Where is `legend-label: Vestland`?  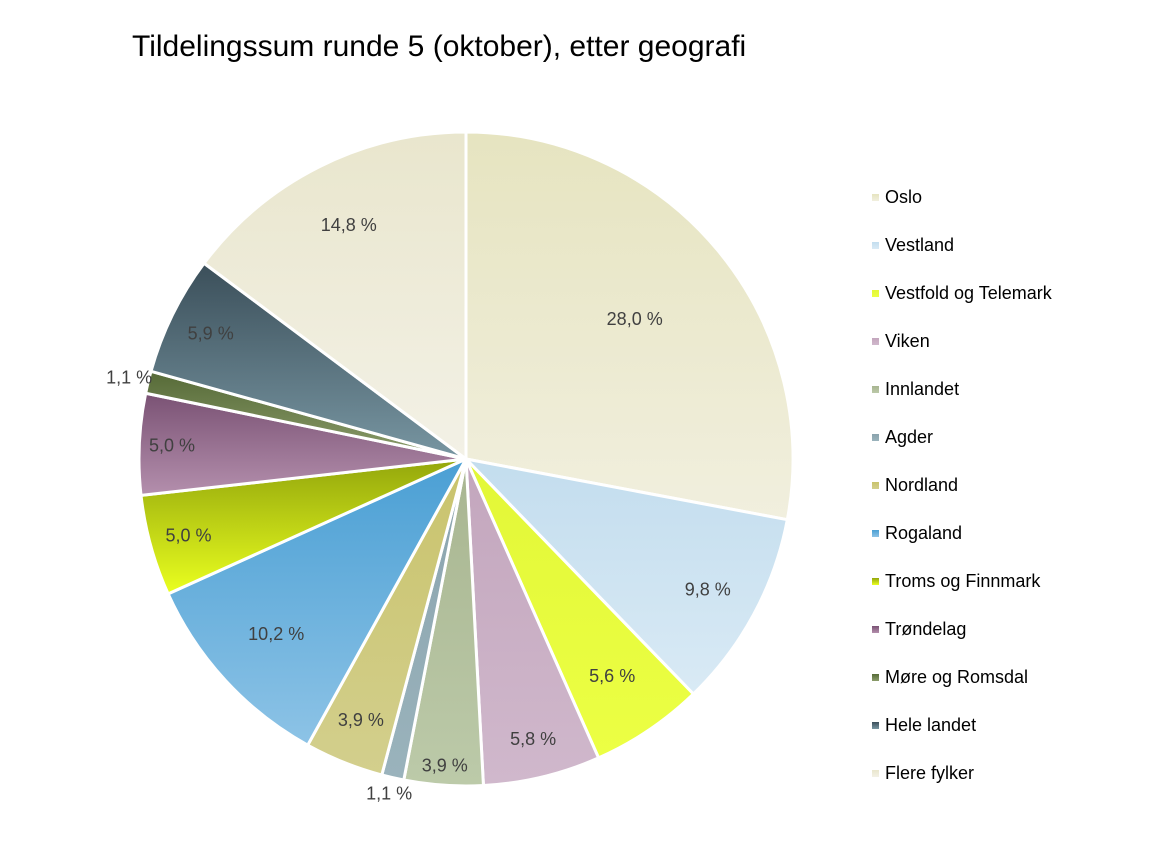
legend-label: Vestland is located at coordinates (920, 244).